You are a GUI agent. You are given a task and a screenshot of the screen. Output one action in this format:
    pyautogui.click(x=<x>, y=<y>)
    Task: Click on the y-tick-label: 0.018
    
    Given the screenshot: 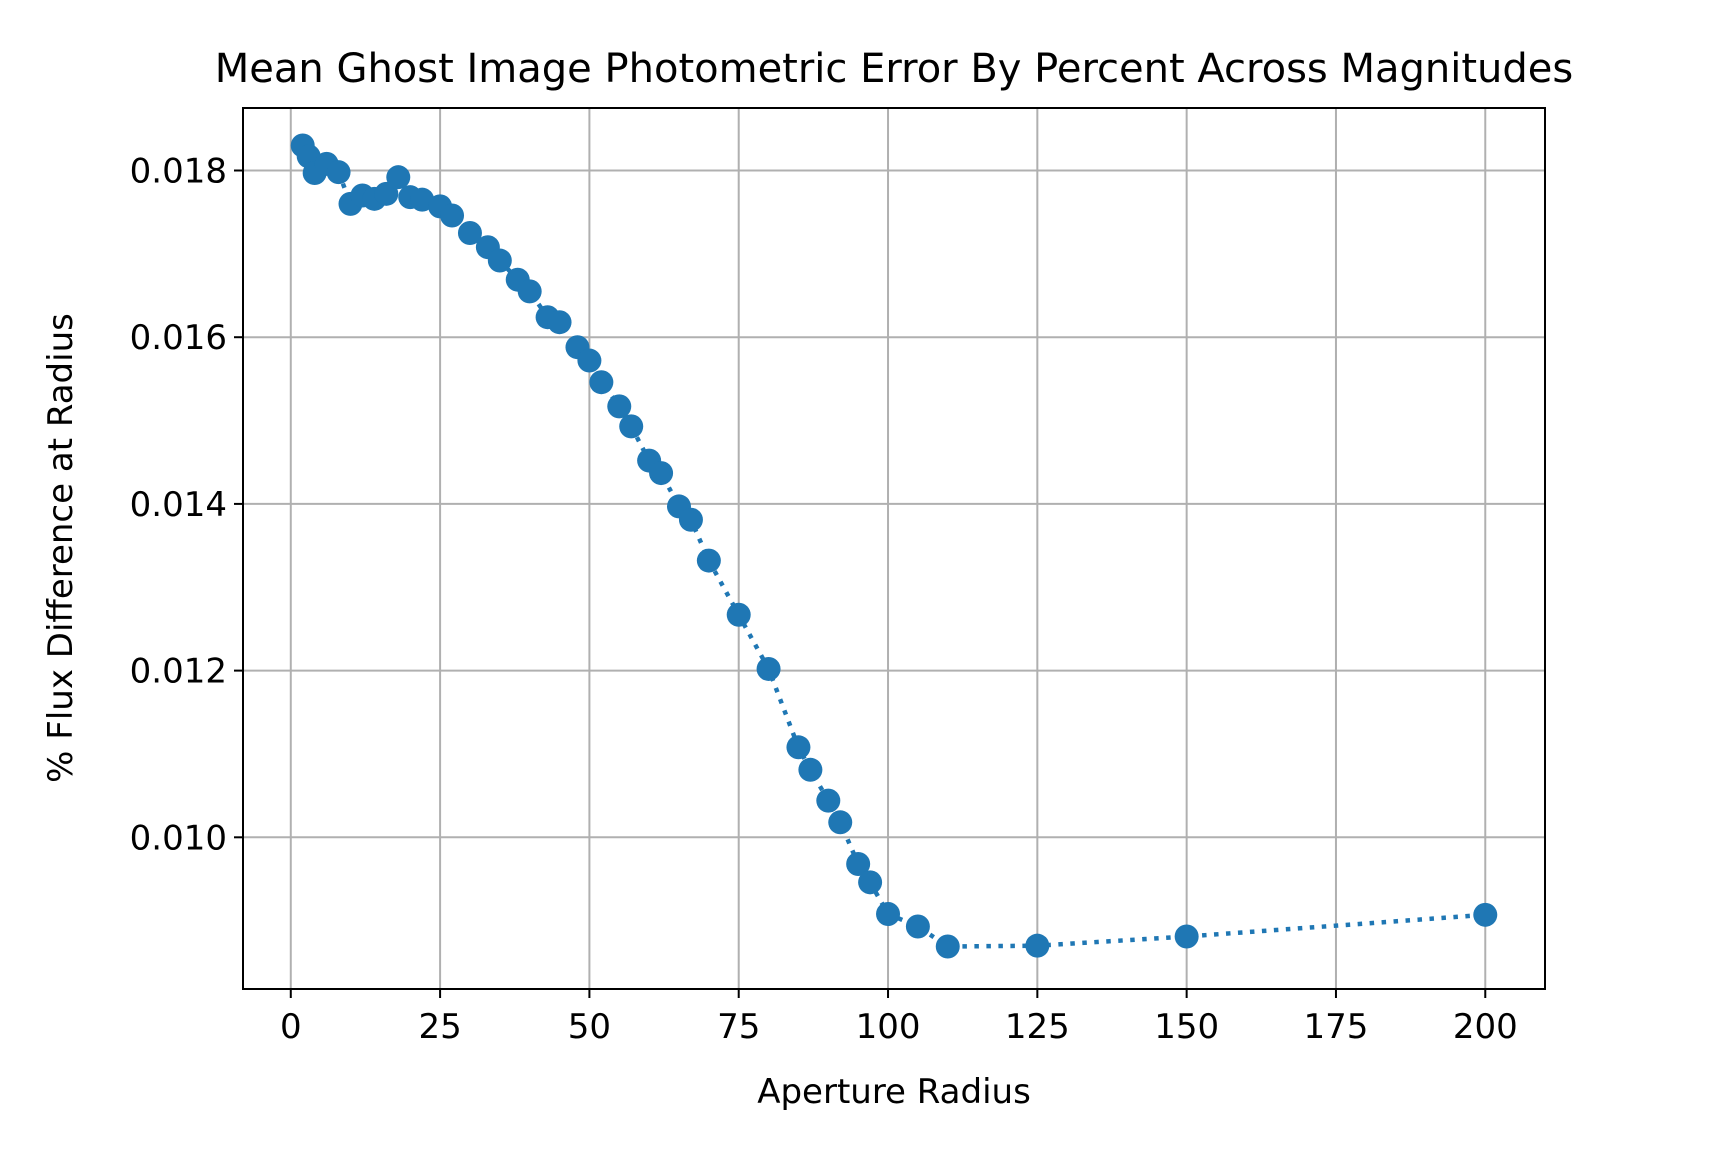 What is the action you would take?
    pyautogui.click(x=178, y=172)
    